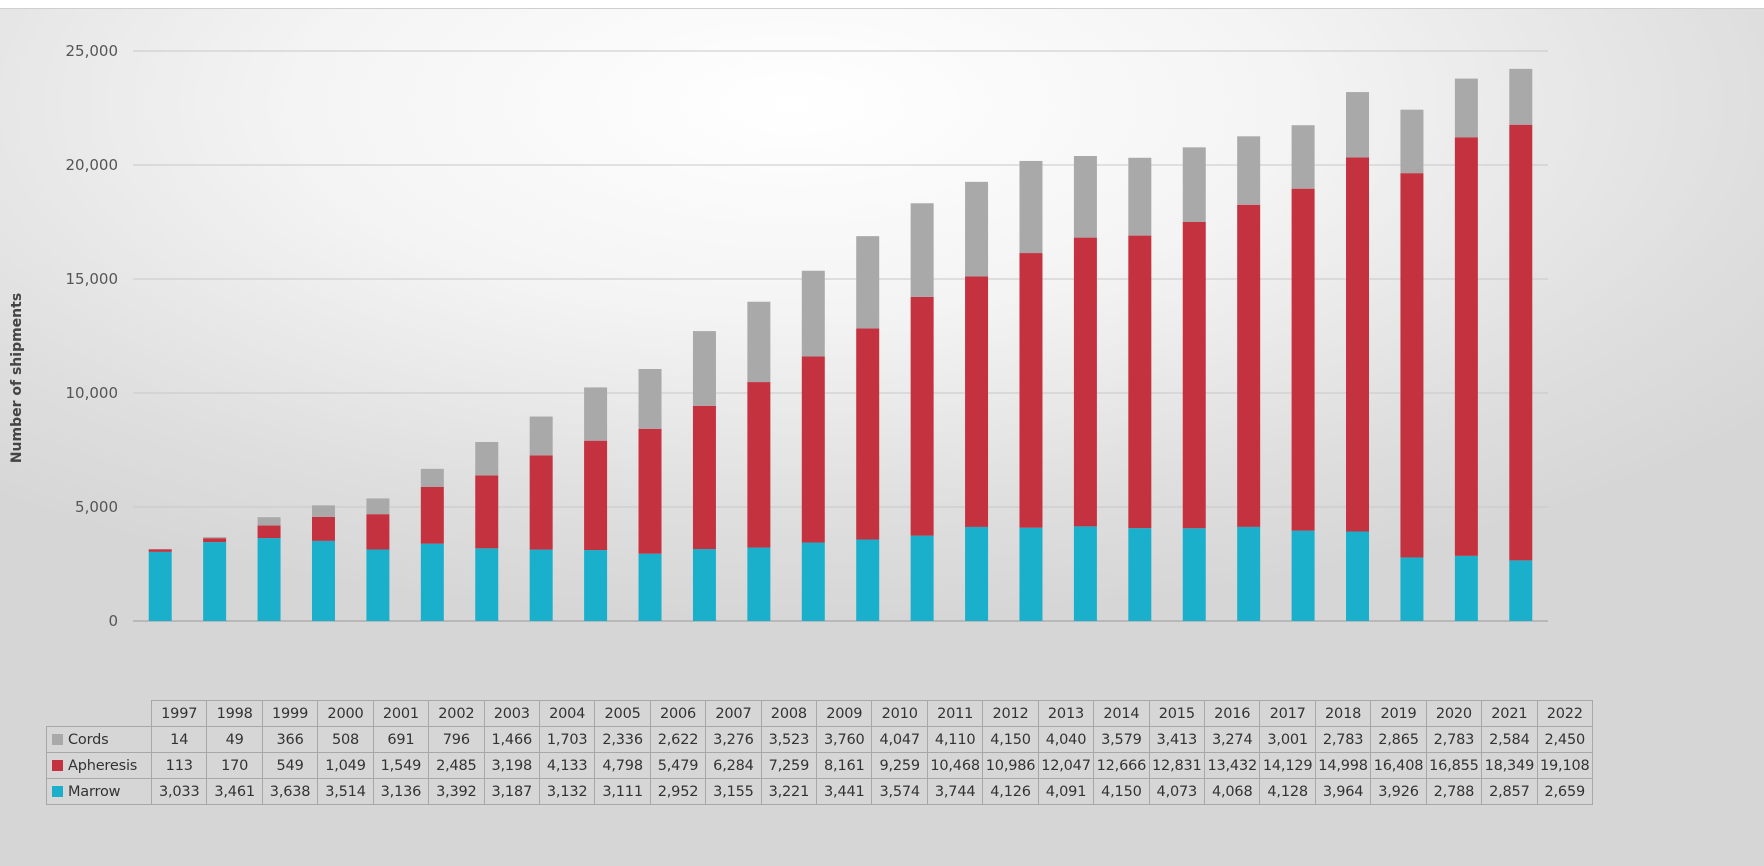  What do you see at coordinates (17, 378) in the screenshot?
I see `y-axis-label: Number of shipments` at bounding box center [17, 378].